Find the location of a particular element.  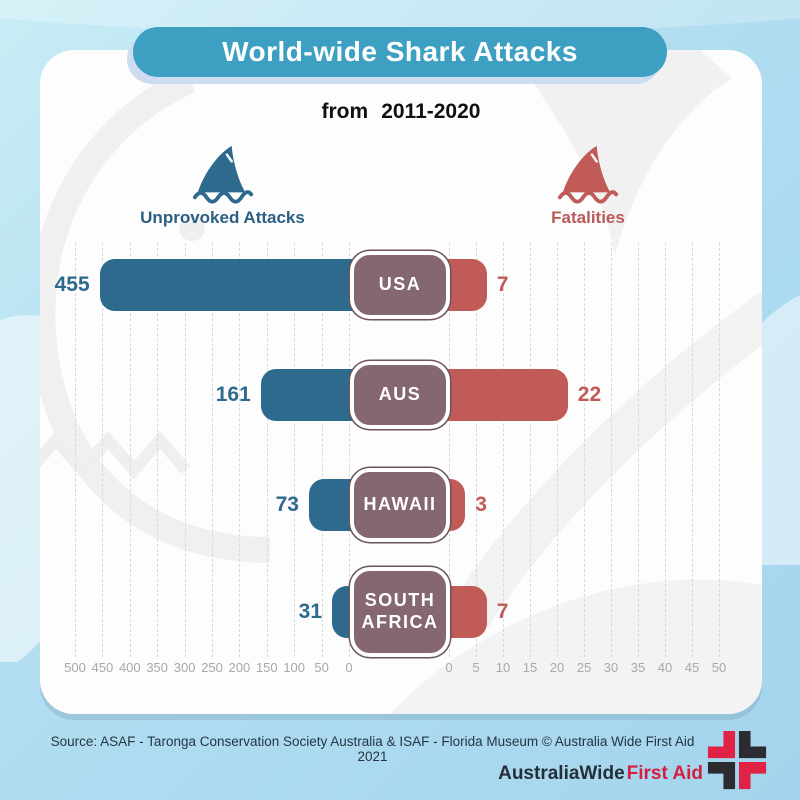

subtitle-prefix: from is located at coordinates (345, 111).